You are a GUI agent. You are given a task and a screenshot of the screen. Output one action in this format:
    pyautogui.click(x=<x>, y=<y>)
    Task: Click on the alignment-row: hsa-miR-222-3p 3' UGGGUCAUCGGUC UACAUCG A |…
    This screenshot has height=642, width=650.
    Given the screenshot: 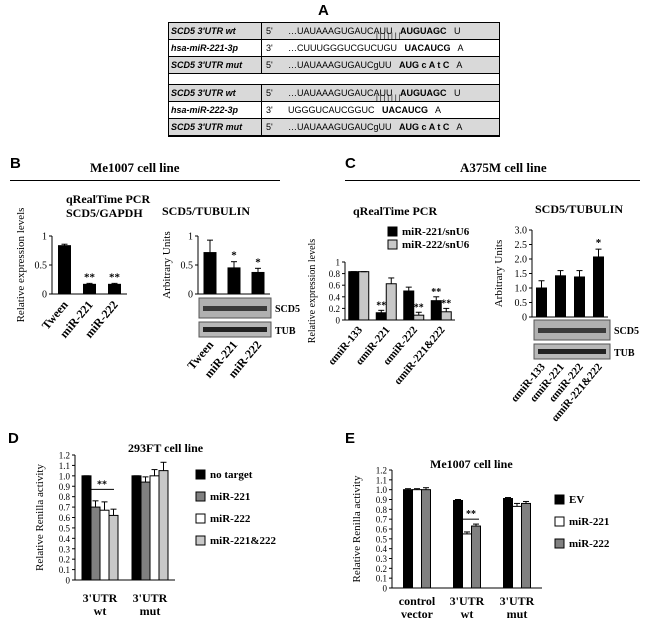 What is the action you would take?
    pyautogui.click(x=334, y=107)
    